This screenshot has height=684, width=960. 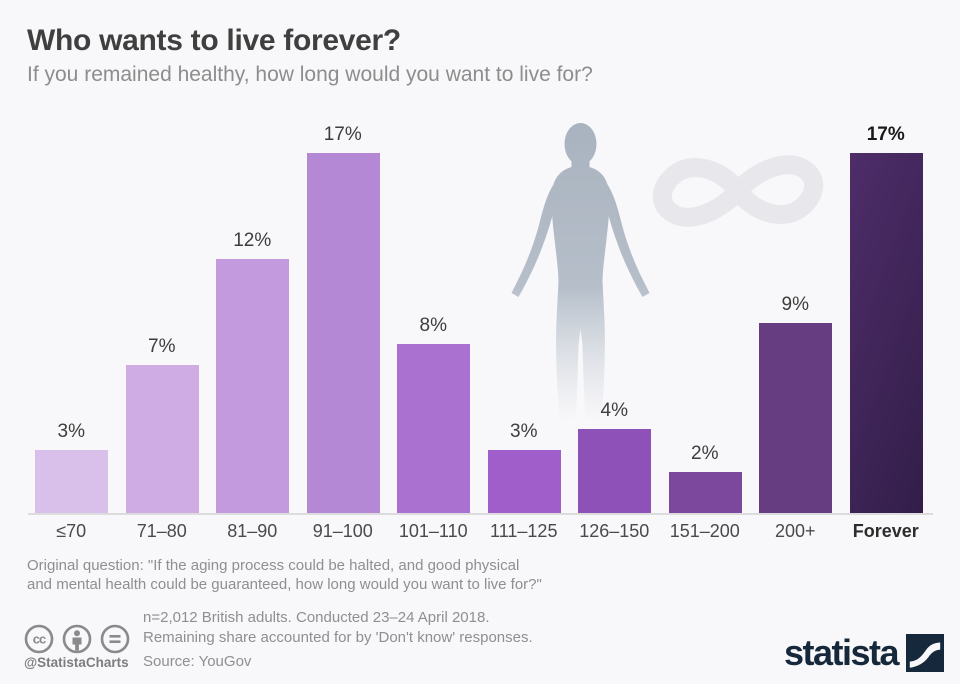 I want to click on x-axis-label: 111–125, so click(x=524, y=531).